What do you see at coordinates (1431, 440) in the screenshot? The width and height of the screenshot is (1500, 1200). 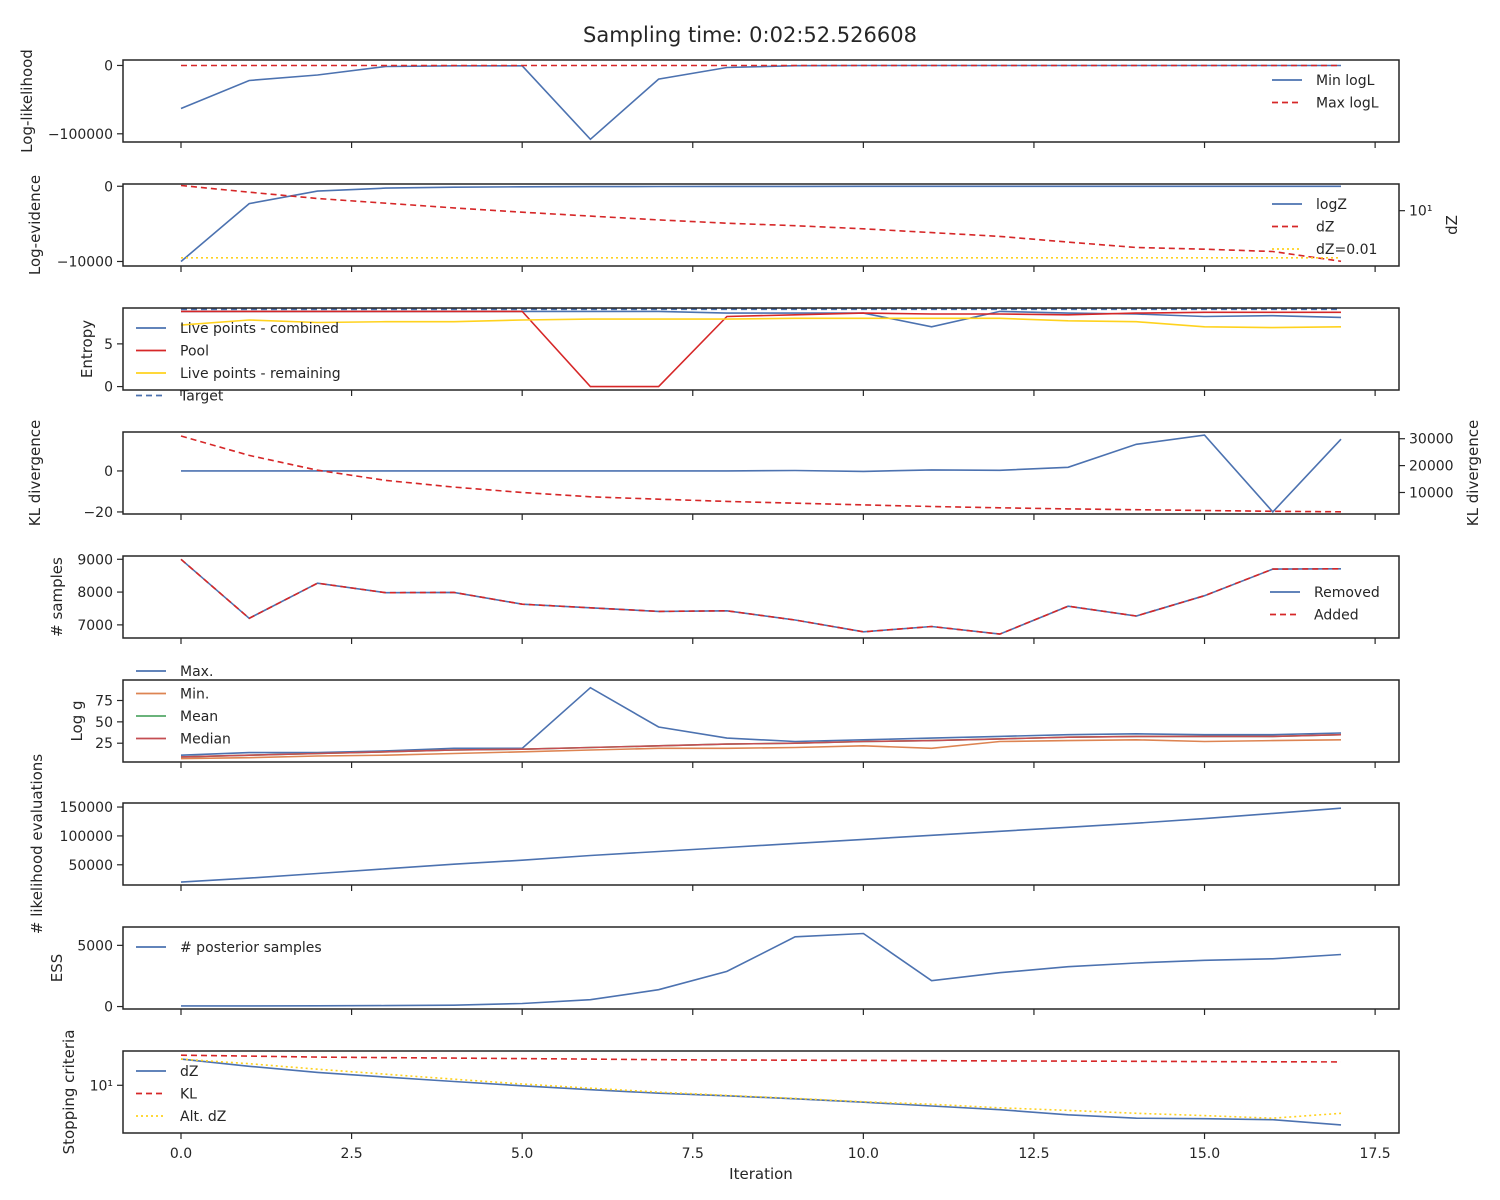 I see `right-y-tick-label: 30000` at bounding box center [1431, 440].